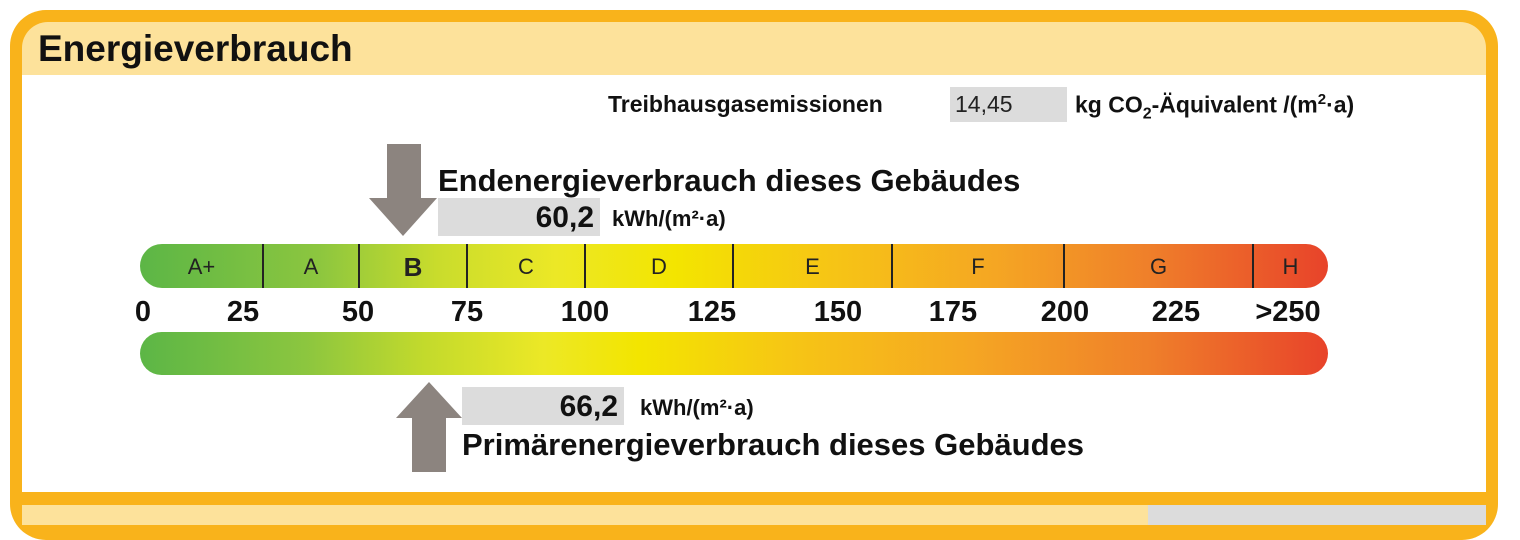 The image size is (1520, 540). What do you see at coordinates (585, 312) in the screenshot?
I see `scale-tick-label: 100` at bounding box center [585, 312].